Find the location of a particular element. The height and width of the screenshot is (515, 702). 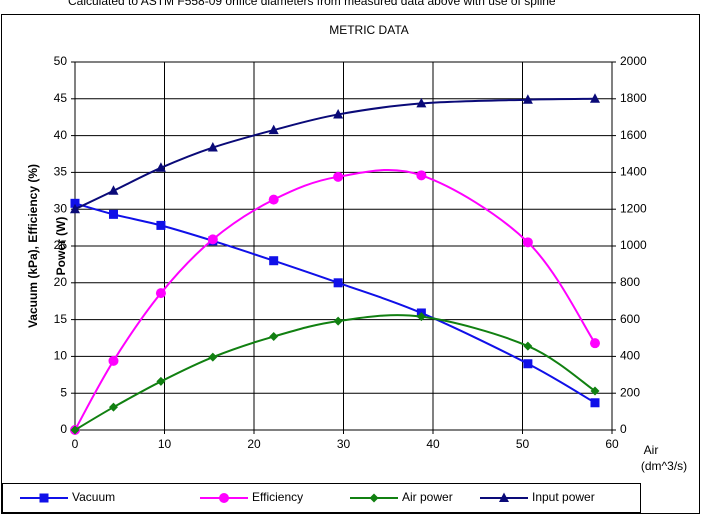

legend is located at coordinates (321, 498).